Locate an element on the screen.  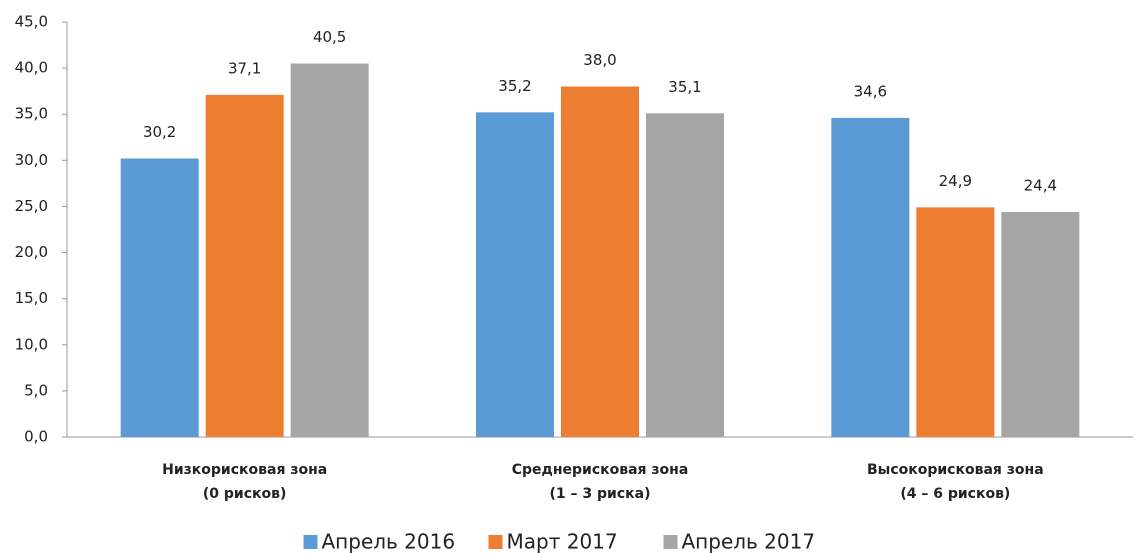
x-tick-label: Высокорисковая зона is located at coordinates (955, 470).